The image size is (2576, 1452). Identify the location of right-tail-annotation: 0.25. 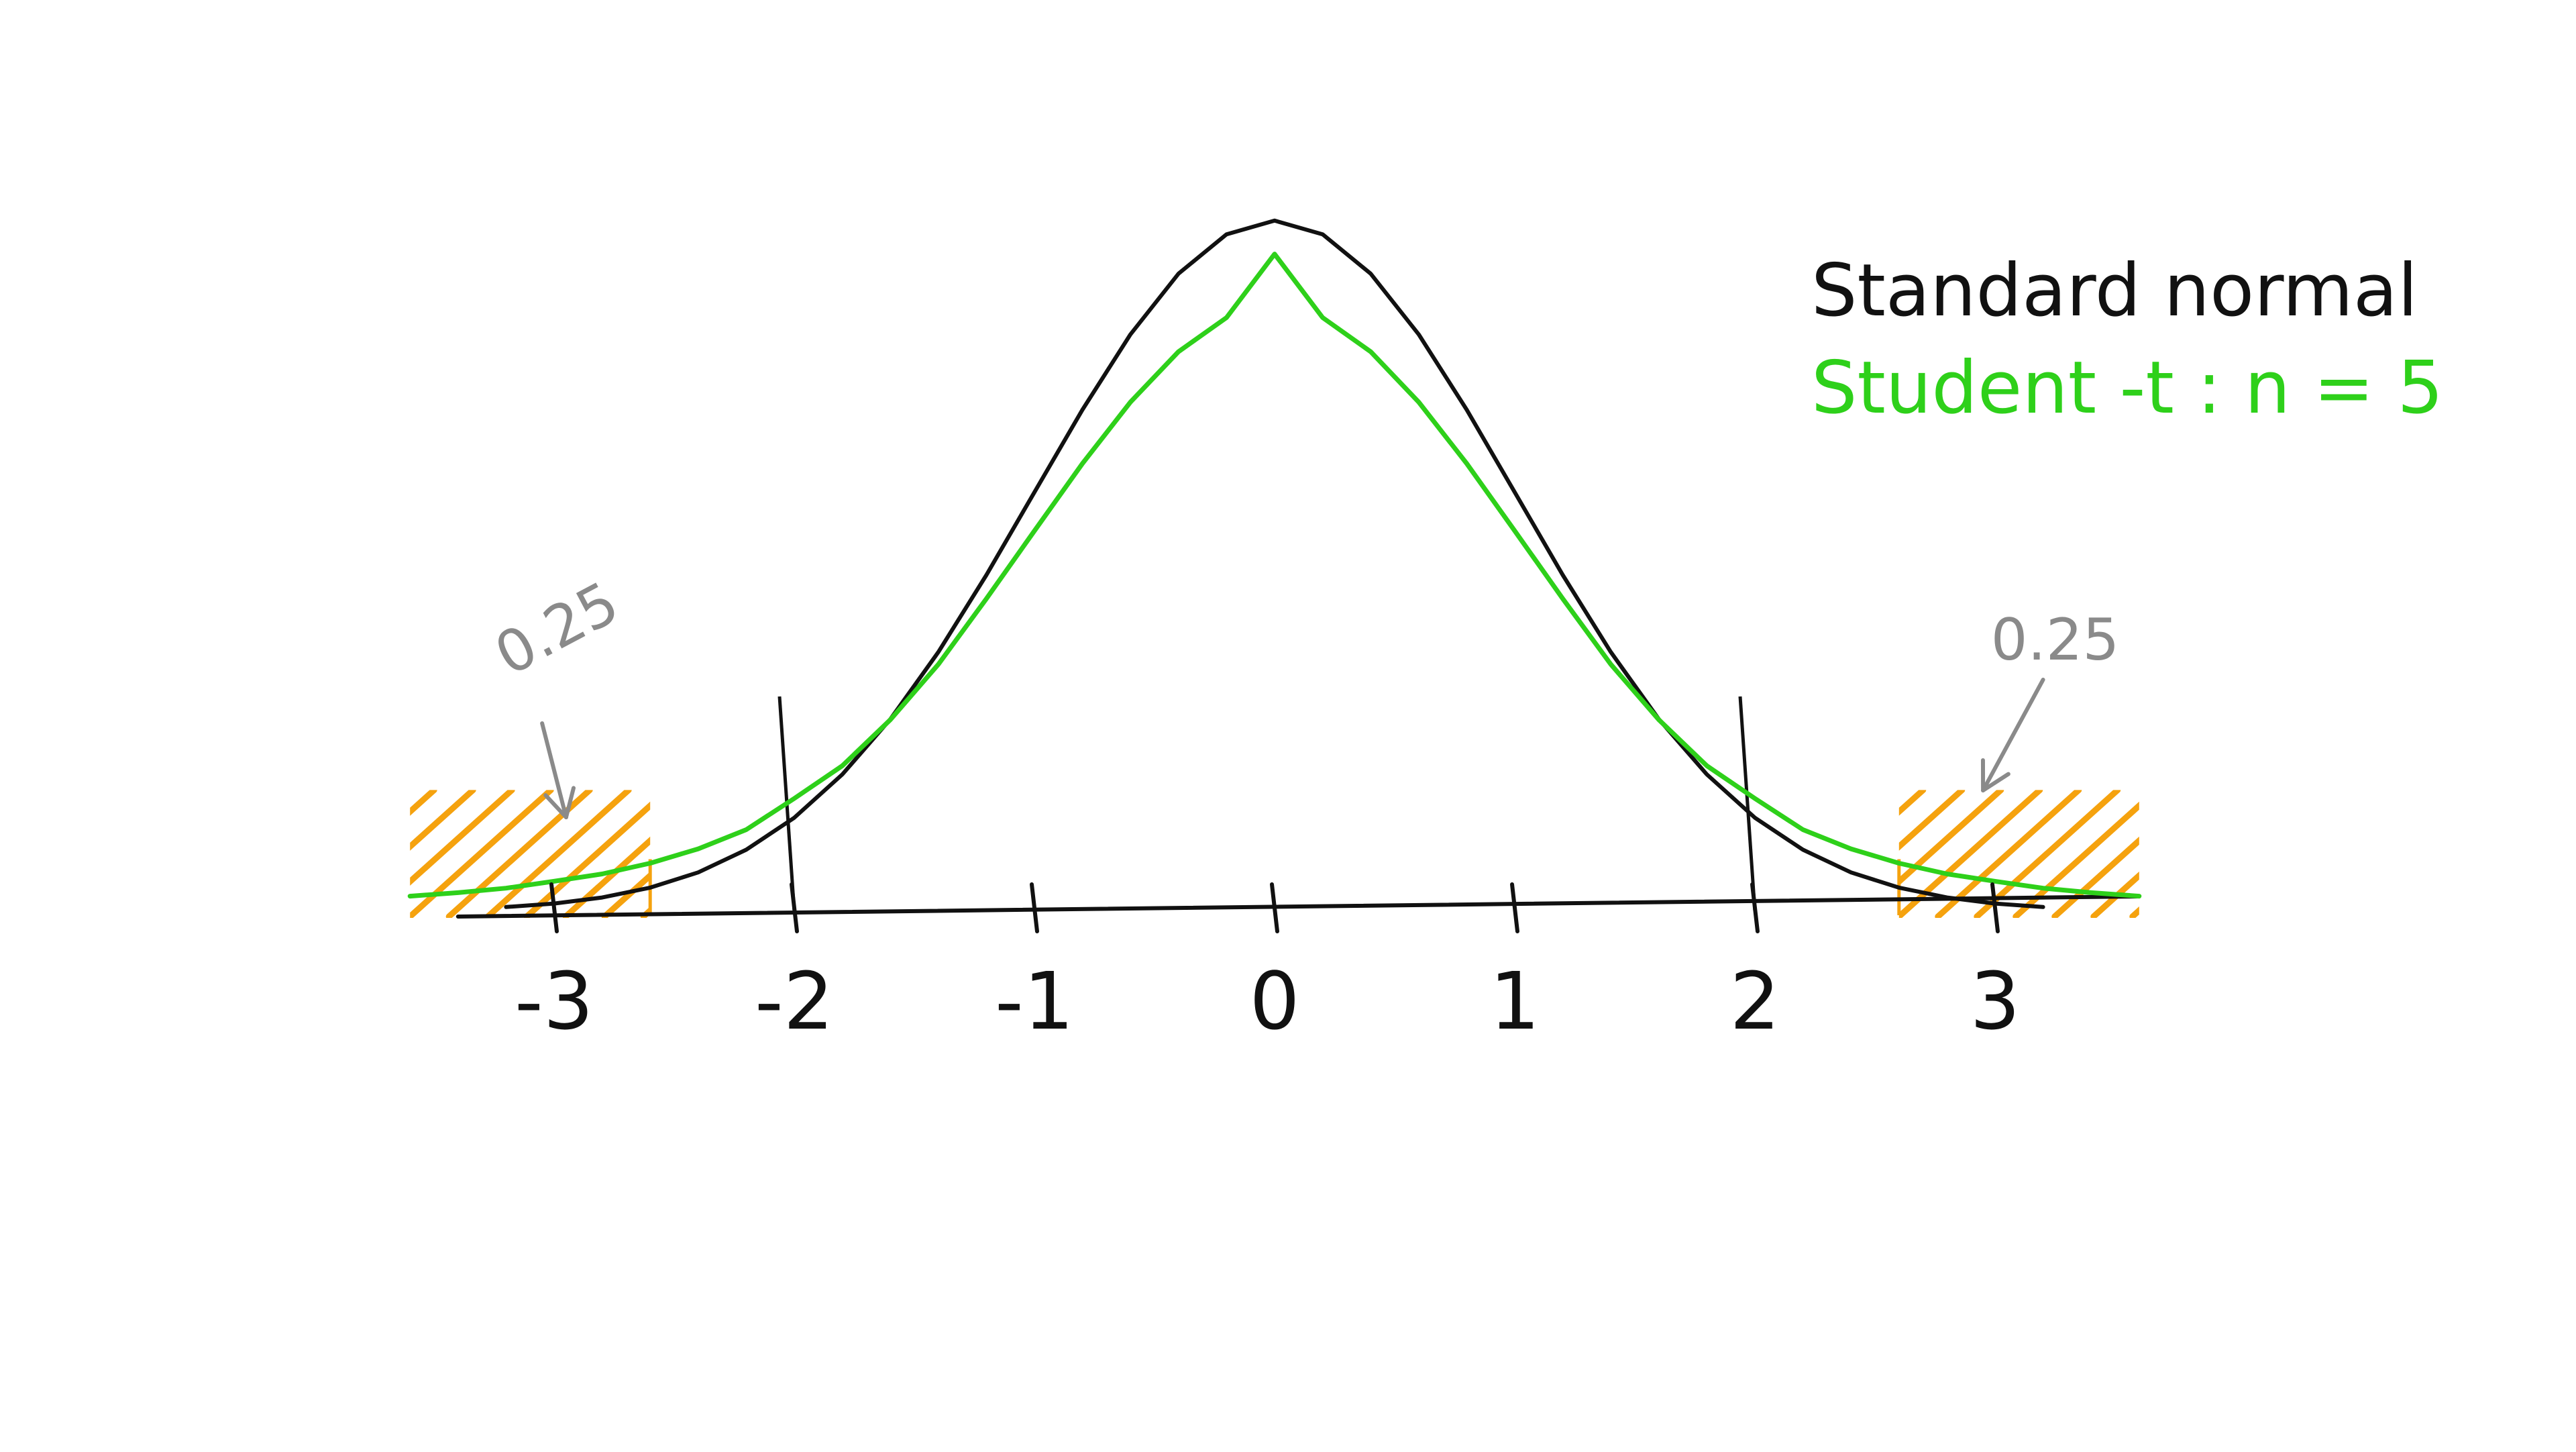
(2055, 641).